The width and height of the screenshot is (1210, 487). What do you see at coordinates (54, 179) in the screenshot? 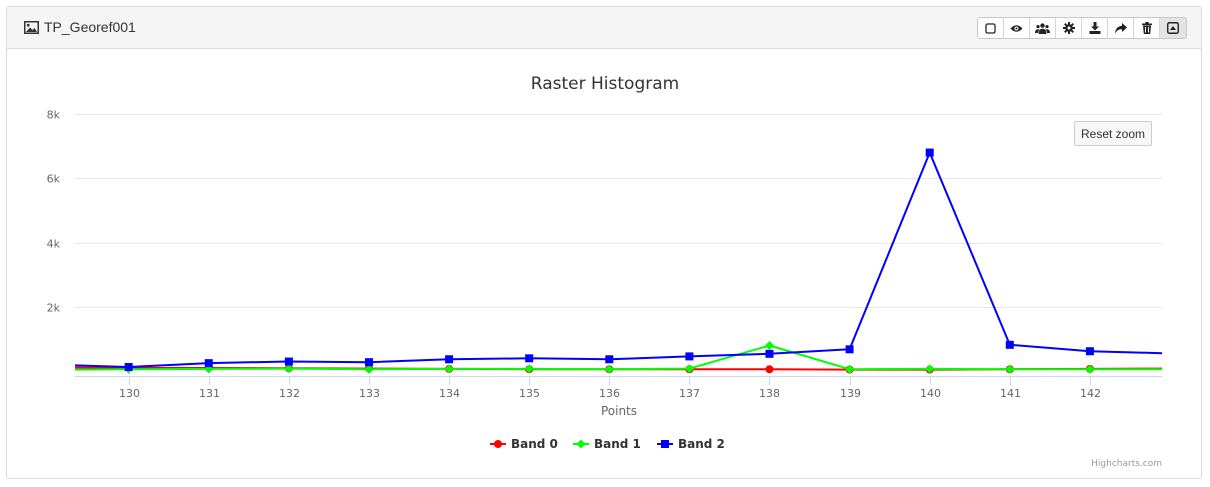
I see `y-tick-label: 6k` at bounding box center [54, 179].